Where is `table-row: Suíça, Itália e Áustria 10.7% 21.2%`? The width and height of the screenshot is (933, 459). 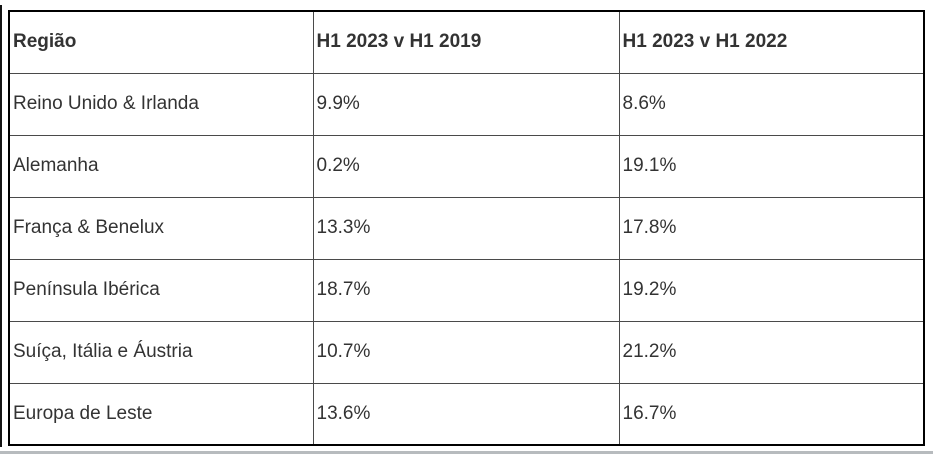
table-row: Suíça, Itália e Áustria 10.7% 21.2% is located at coordinates (466, 352).